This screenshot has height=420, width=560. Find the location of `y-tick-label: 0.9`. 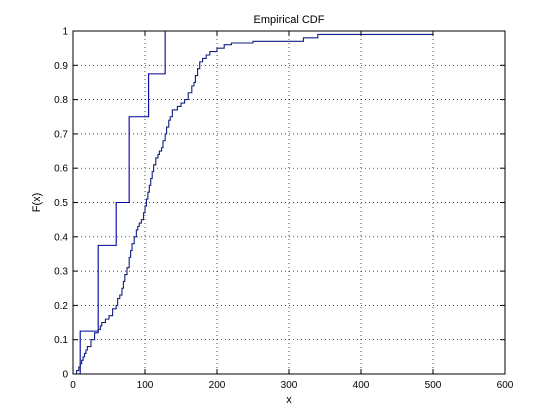

y-tick-label: 0.9 is located at coordinates (61, 66).